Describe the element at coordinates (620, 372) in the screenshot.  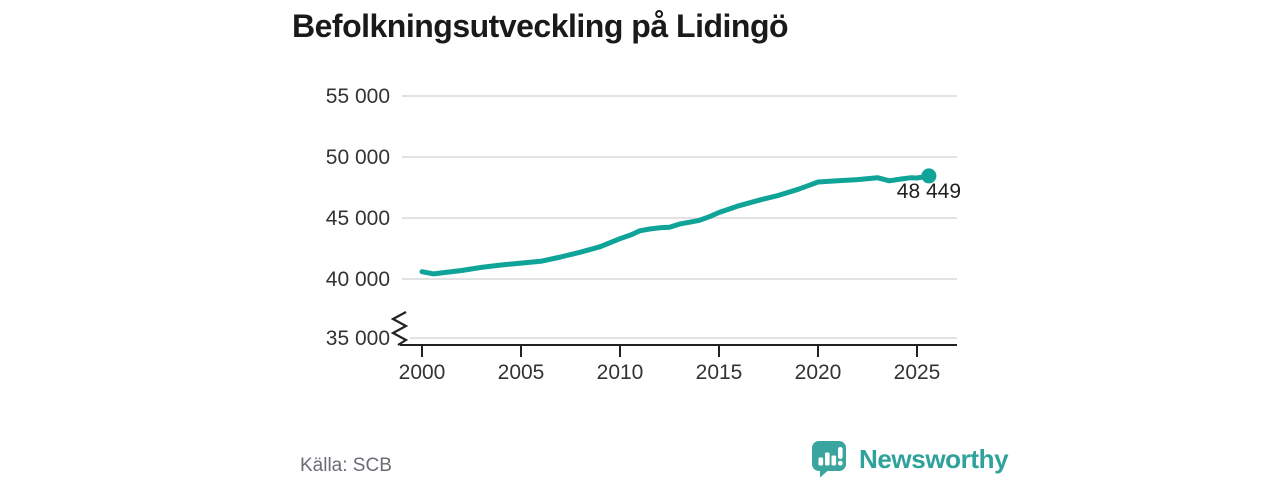
I see `x-tick-label: 2010` at that location.